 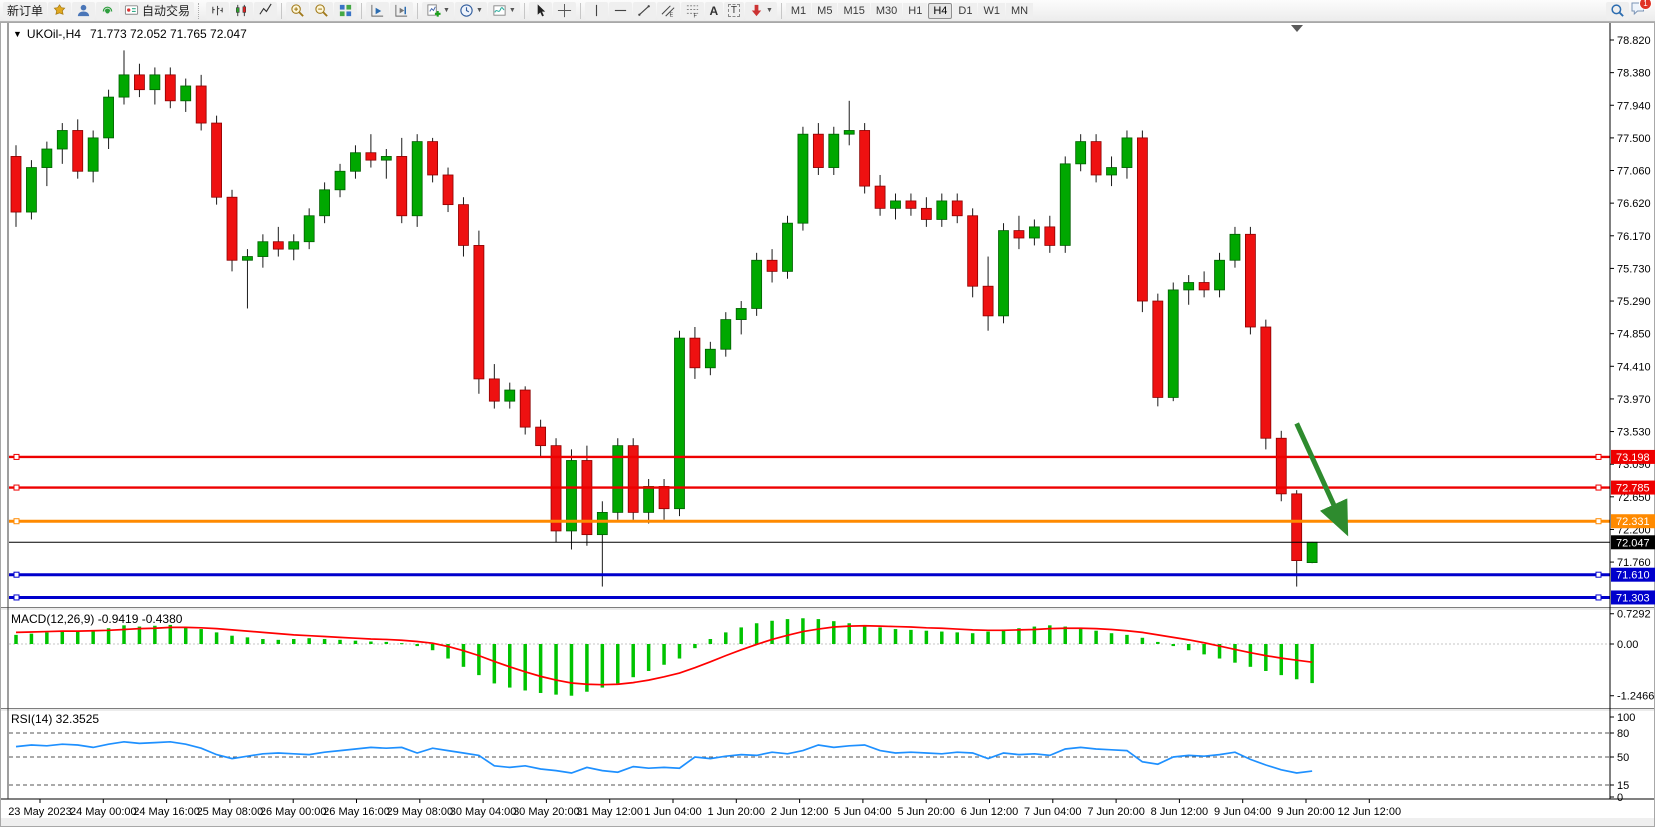 What do you see at coordinates (713, 10) in the screenshot?
I see `text-tool-icon: A` at bounding box center [713, 10].